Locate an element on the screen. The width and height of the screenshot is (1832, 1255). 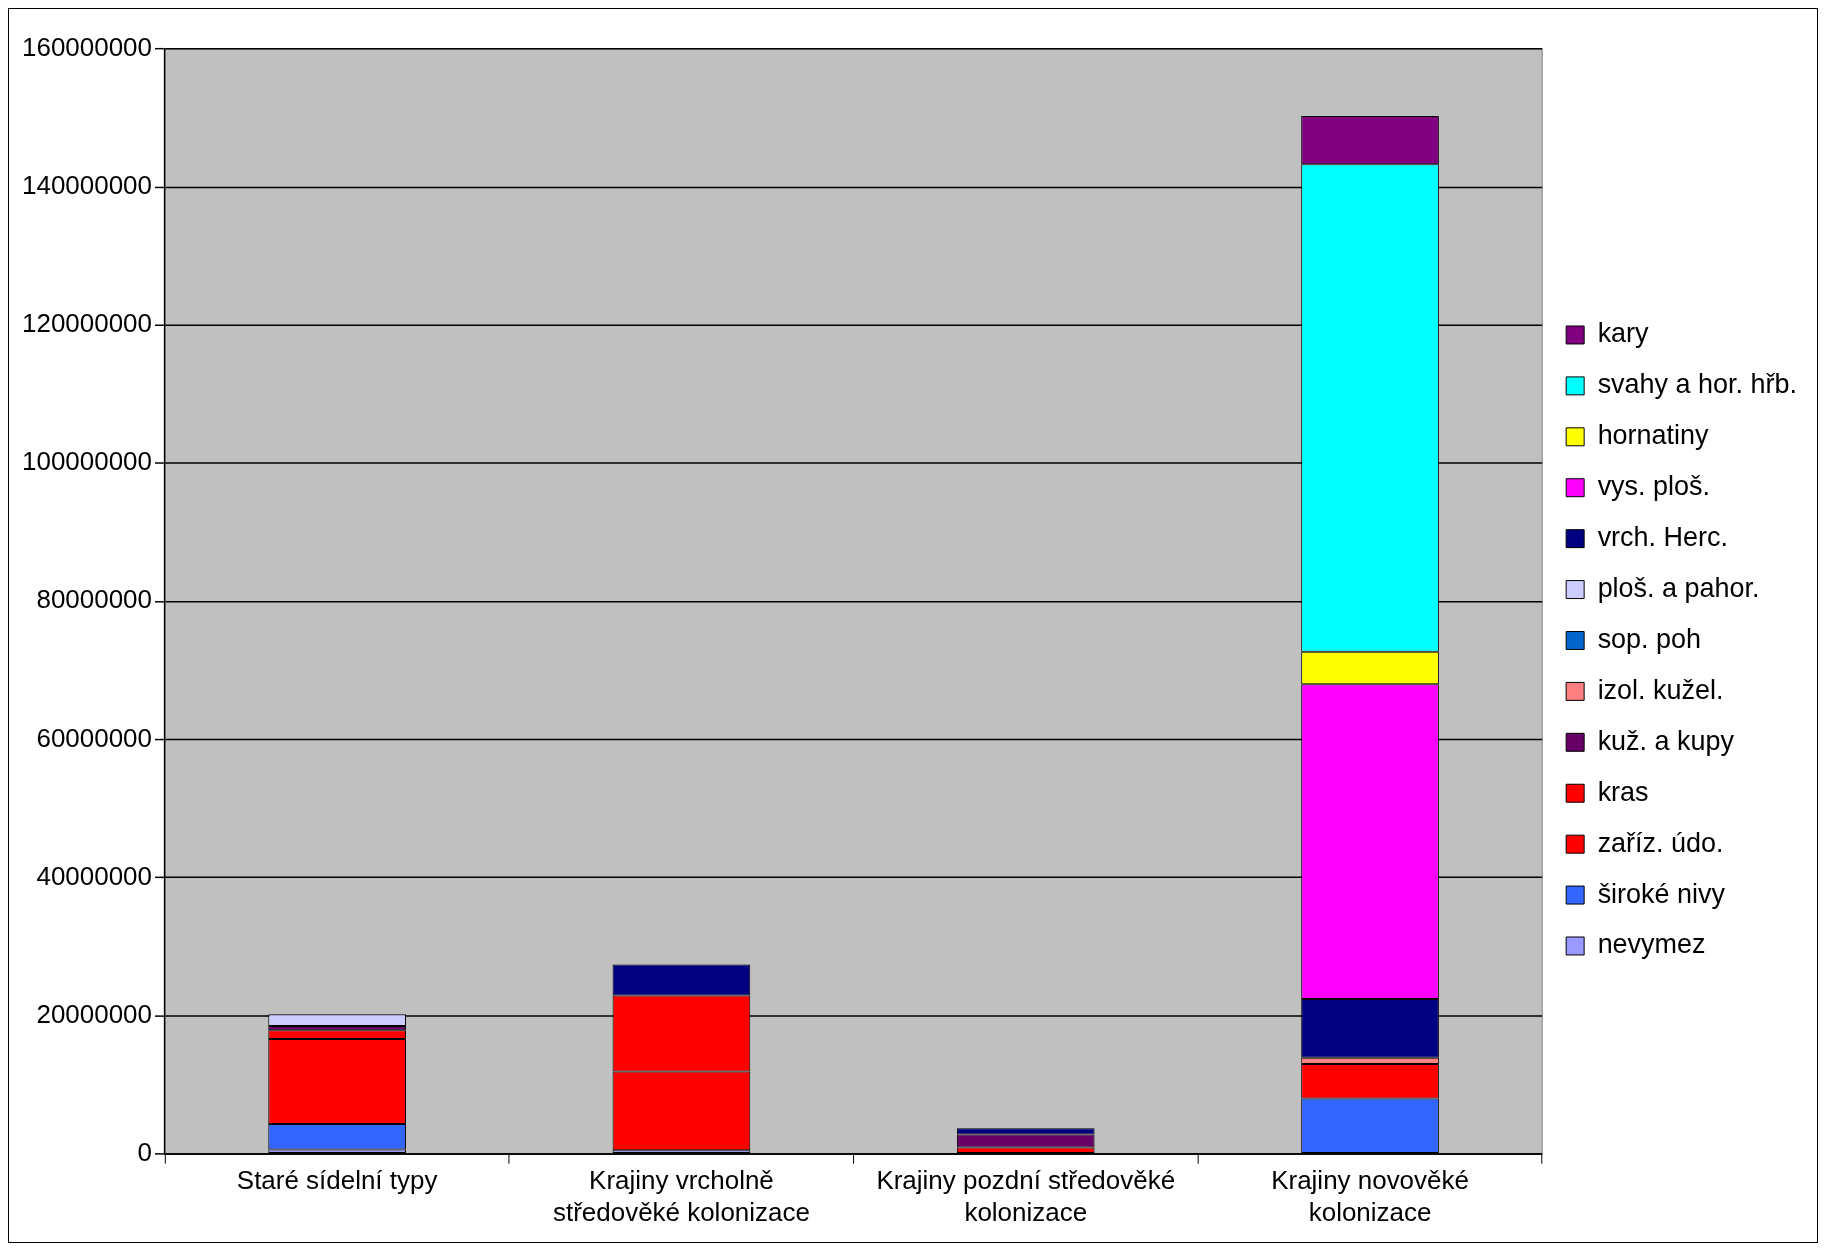
legend-label: ploš. a pahor. is located at coordinates (1678, 588).